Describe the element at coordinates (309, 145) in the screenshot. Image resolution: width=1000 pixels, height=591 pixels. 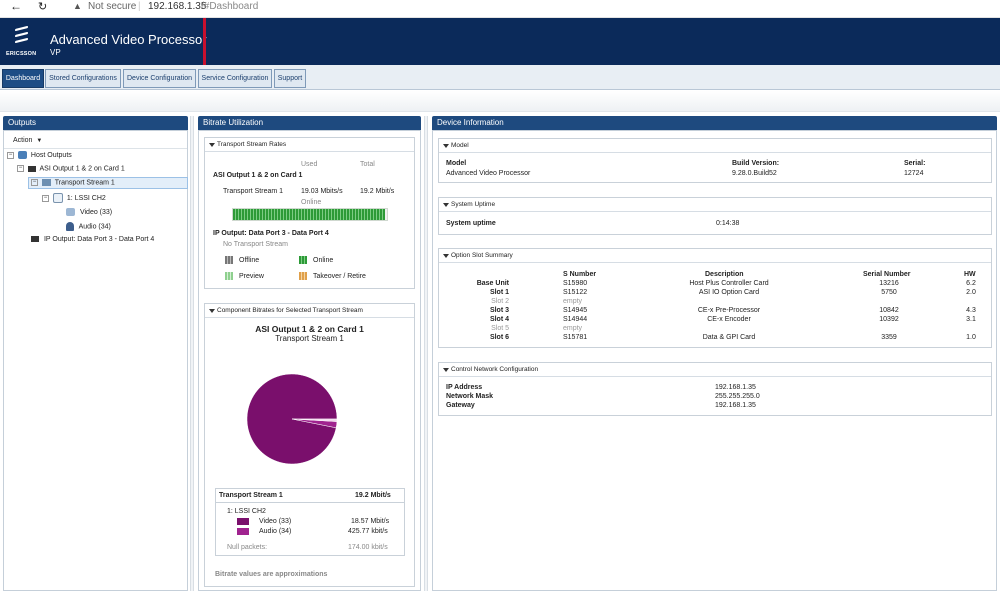
I see `ts-rates-title: Transport Stream Rates` at that location.